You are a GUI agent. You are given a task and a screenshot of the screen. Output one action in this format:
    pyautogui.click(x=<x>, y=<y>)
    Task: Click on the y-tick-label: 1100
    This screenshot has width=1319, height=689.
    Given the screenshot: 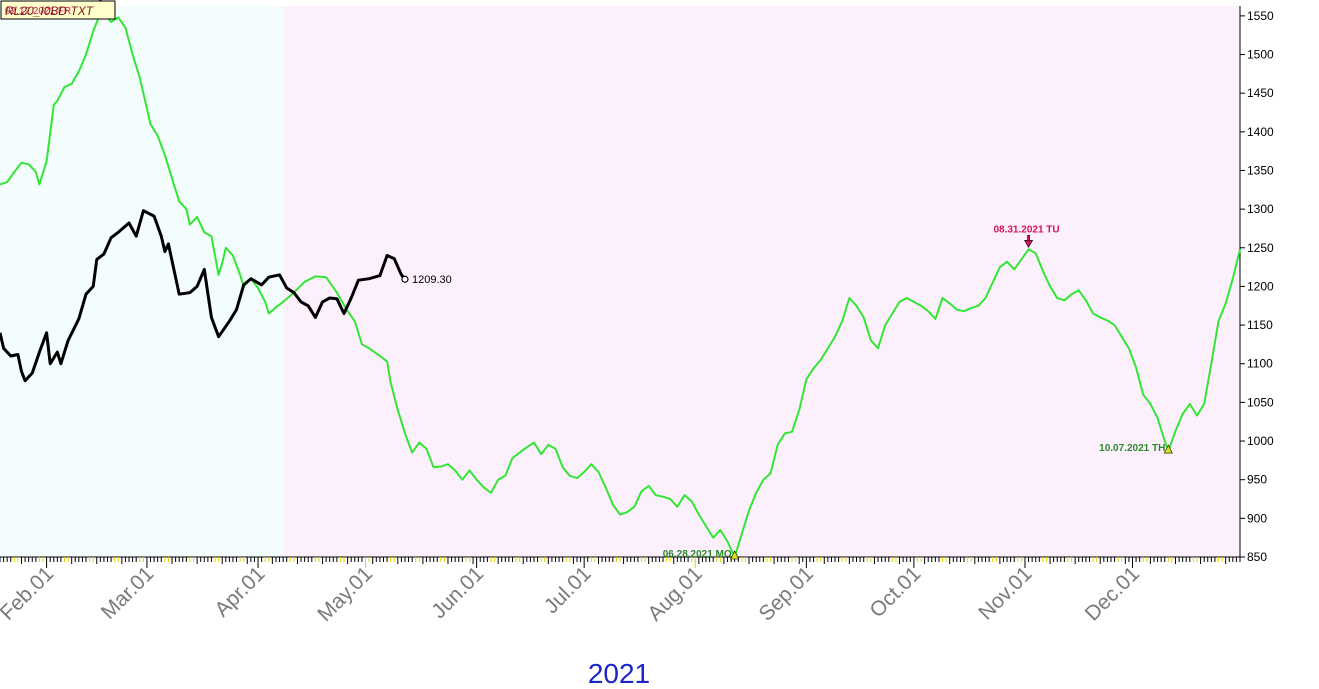 What is the action you would take?
    pyautogui.click(x=1260, y=364)
    